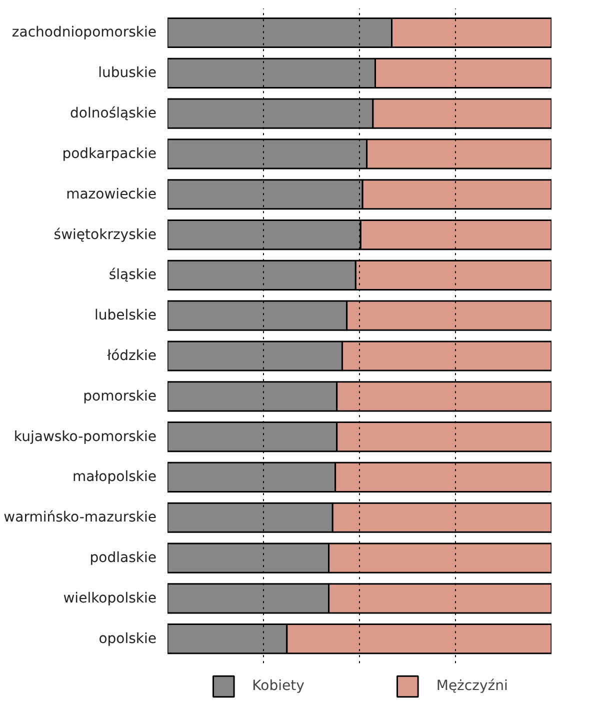 The height and width of the screenshot is (718, 598). What do you see at coordinates (132, 275) in the screenshot?
I see `y-tick-label: śląskie` at bounding box center [132, 275].